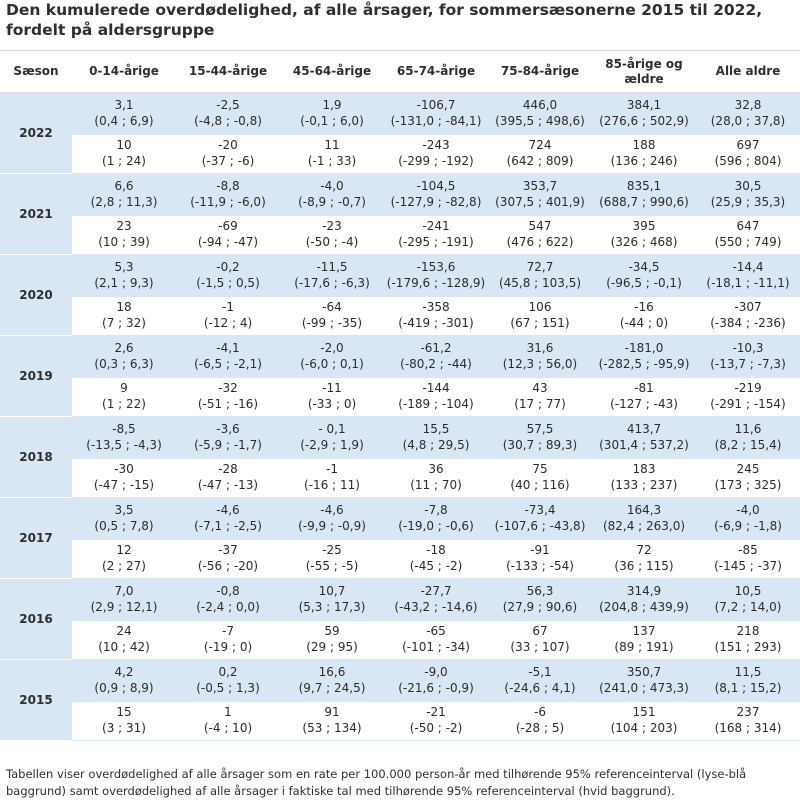 This screenshot has height=807, width=800. Describe the element at coordinates (124, 591) in the screenshot. I see `rate-value: 7,0` at that location.